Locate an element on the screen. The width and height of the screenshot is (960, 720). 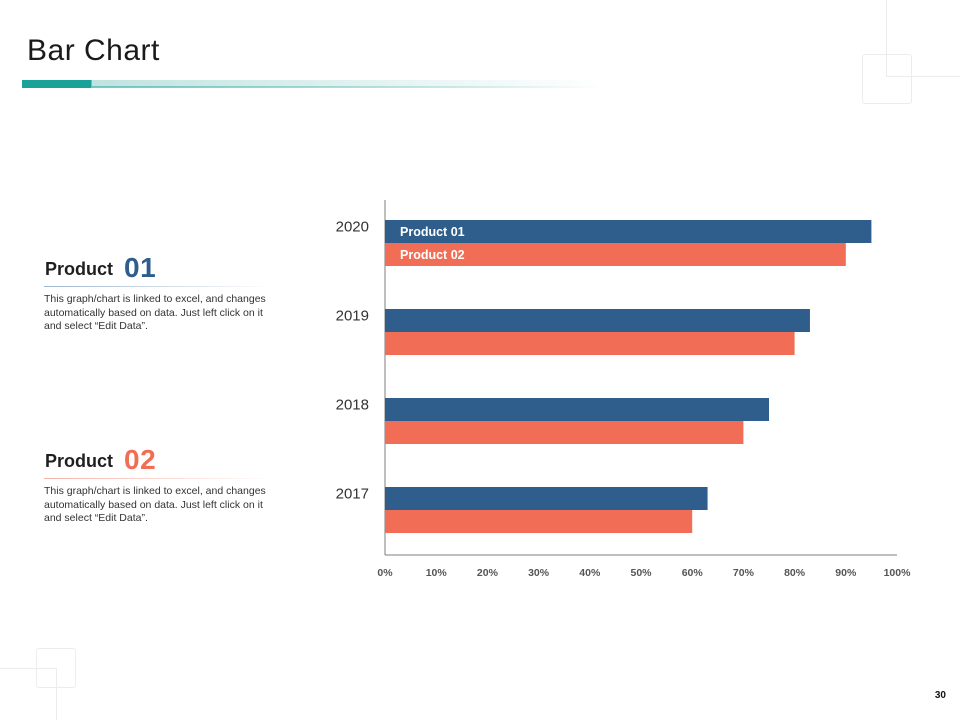
y-tick-label-2019: 2019 is located at coordinates (352, 316).